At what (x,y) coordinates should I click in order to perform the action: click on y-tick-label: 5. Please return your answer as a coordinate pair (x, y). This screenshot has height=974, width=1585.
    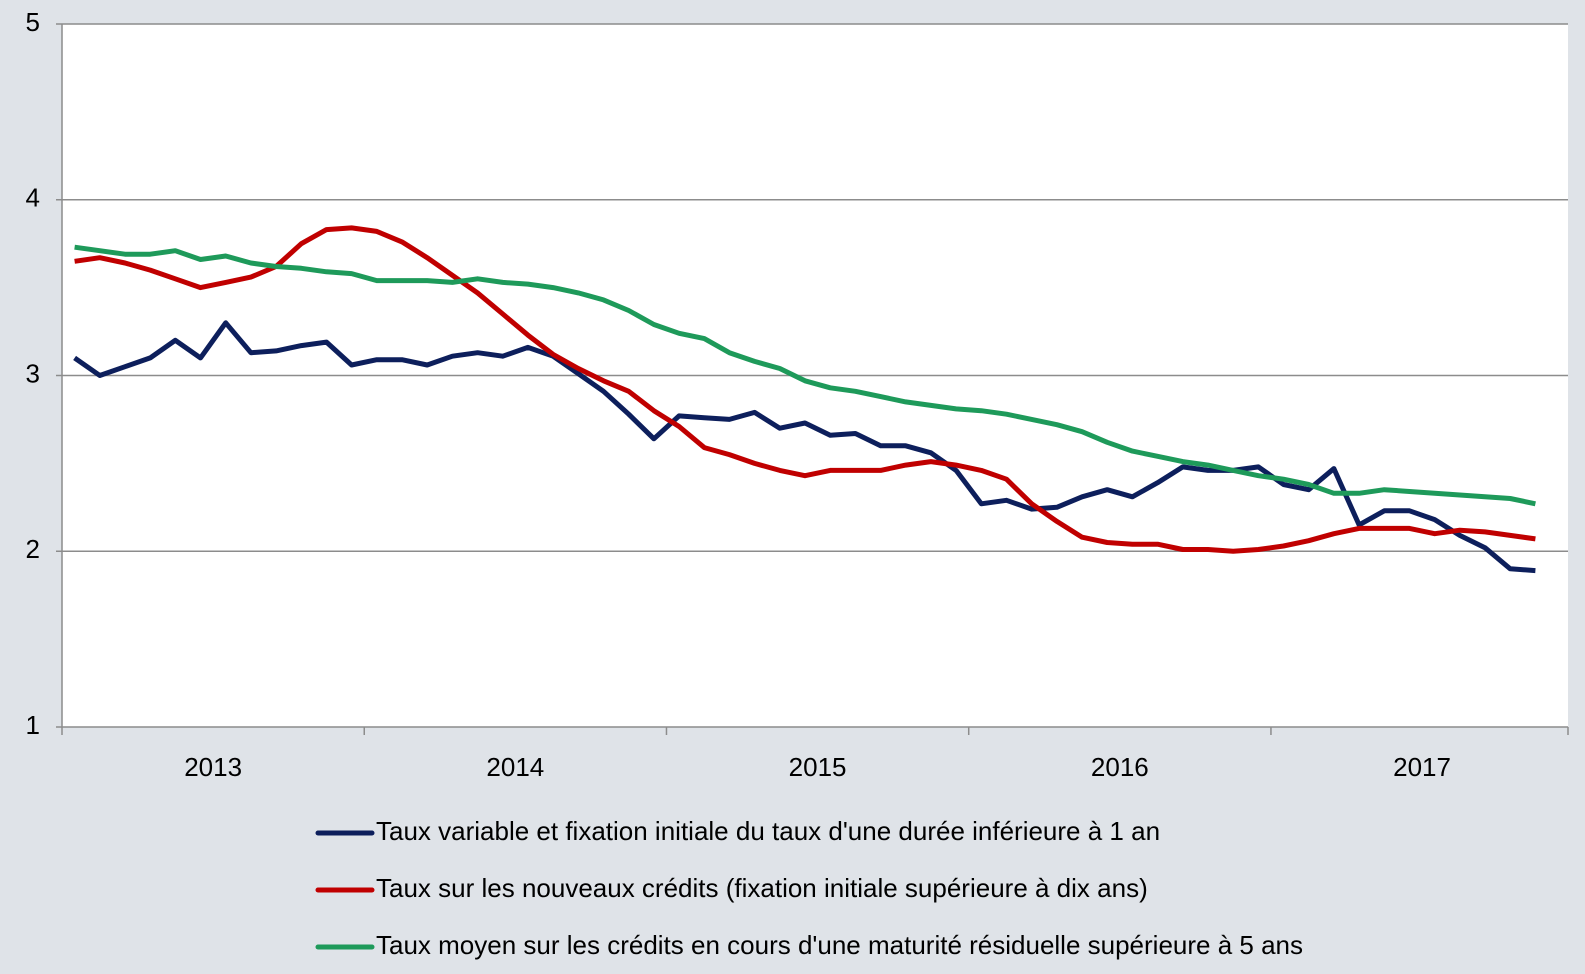
    Looking at the image, I should click on (33, 22).